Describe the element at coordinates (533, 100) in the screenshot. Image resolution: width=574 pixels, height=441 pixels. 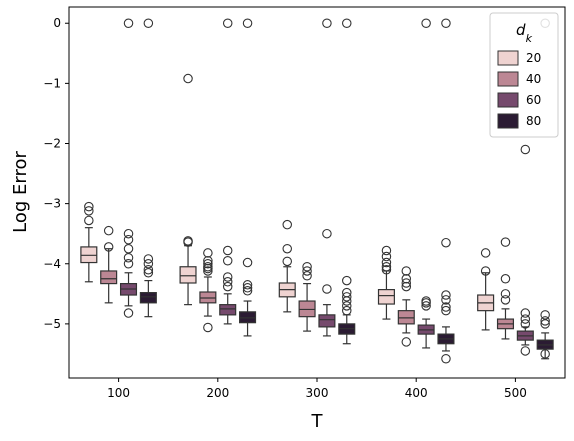
I see `legend-label: 60` at that location.